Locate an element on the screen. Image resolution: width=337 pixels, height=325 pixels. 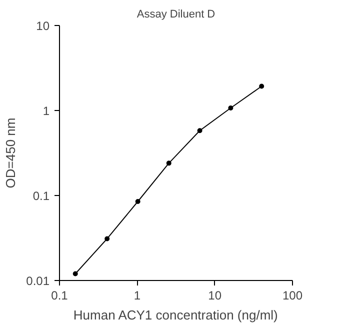
y-axis-title: OD=450 nm is located at coordinates (10, 153).